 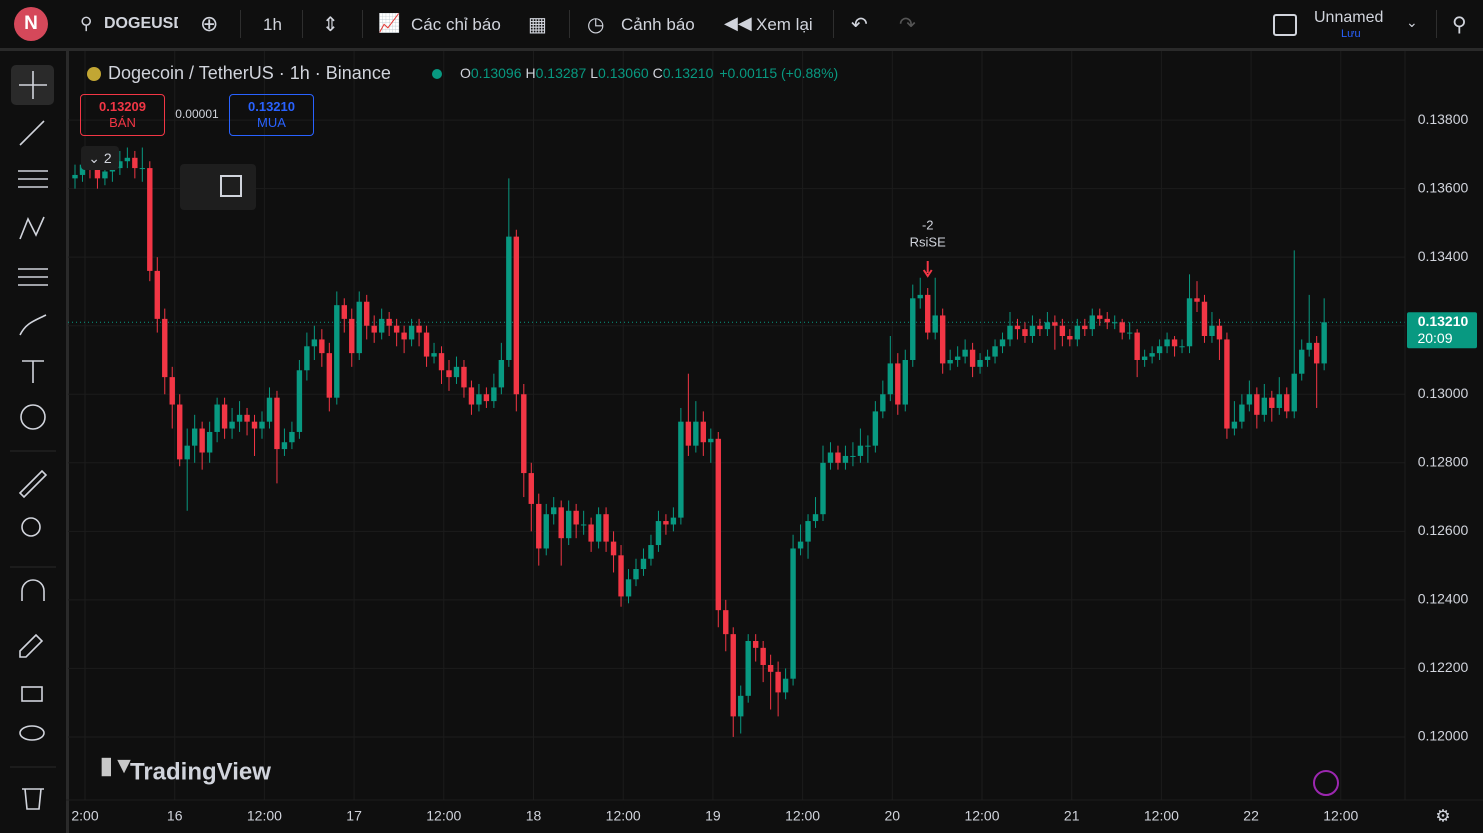 What do you see at coordinates (1459, 25) in the screenshot?
I see `quick-search: ⚲` at bounding box center [1459, 25].